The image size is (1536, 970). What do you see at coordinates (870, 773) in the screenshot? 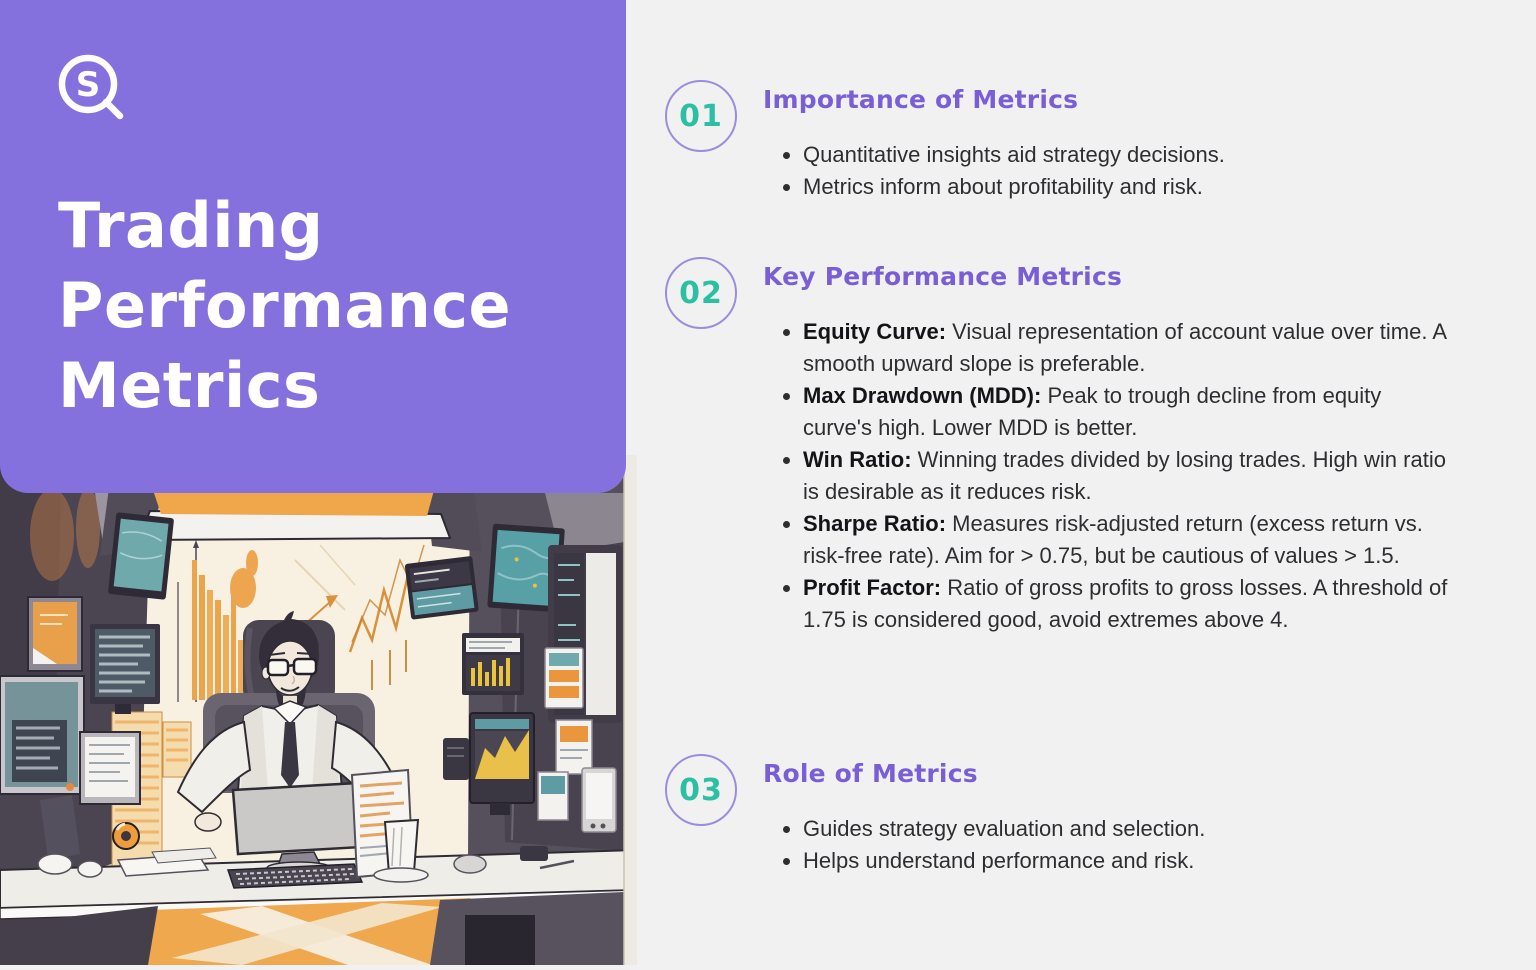
I see `section-heading: Role of Metrics` at bounding box center [870, 773].